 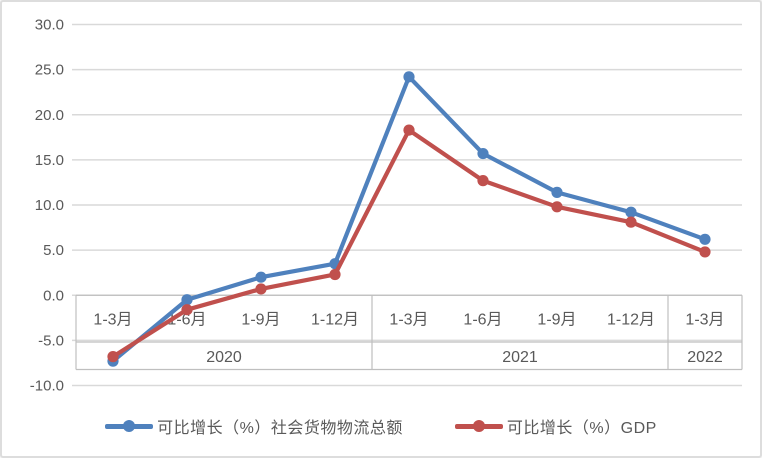 What do you see at coordinates (49, 205) in the screenshot?
I see `y-tick-label: 10.0` at bounding box center [49, 205].